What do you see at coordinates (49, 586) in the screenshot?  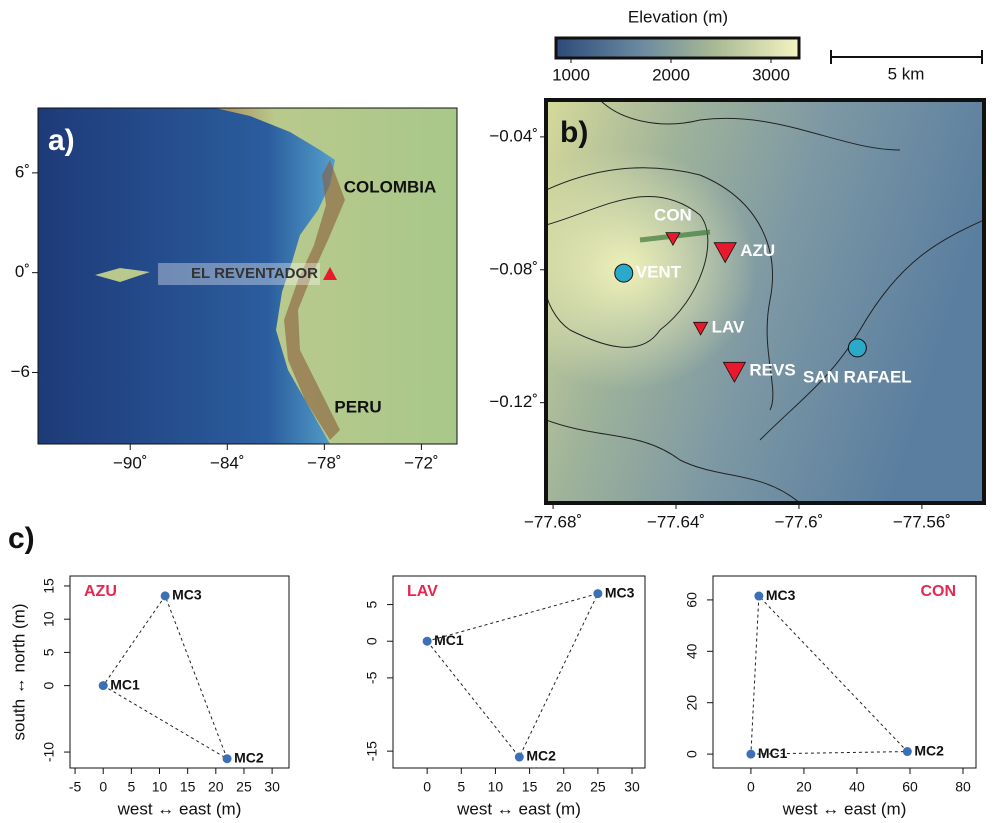 I see `y-tick-label: 15` at bounding box center [49, 586].